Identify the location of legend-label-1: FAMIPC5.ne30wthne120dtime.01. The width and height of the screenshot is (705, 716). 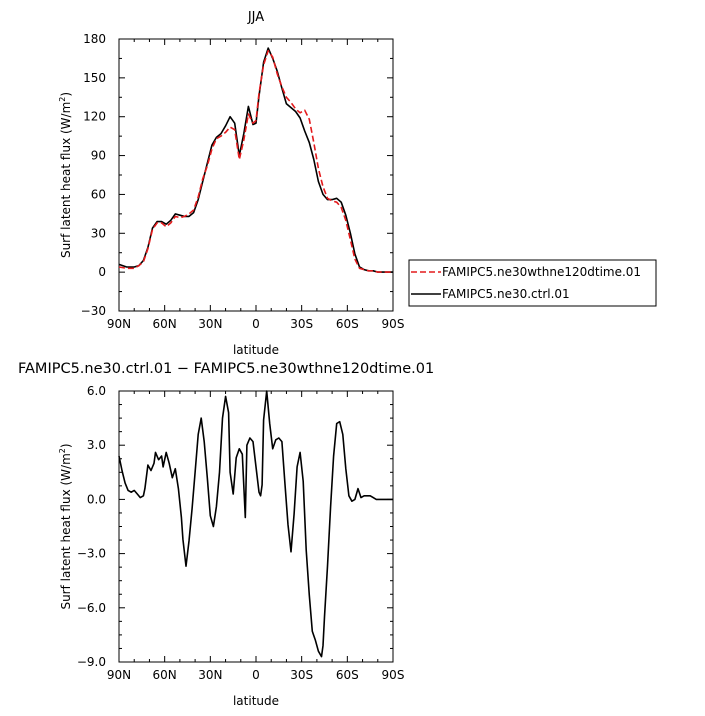
(541, 272).